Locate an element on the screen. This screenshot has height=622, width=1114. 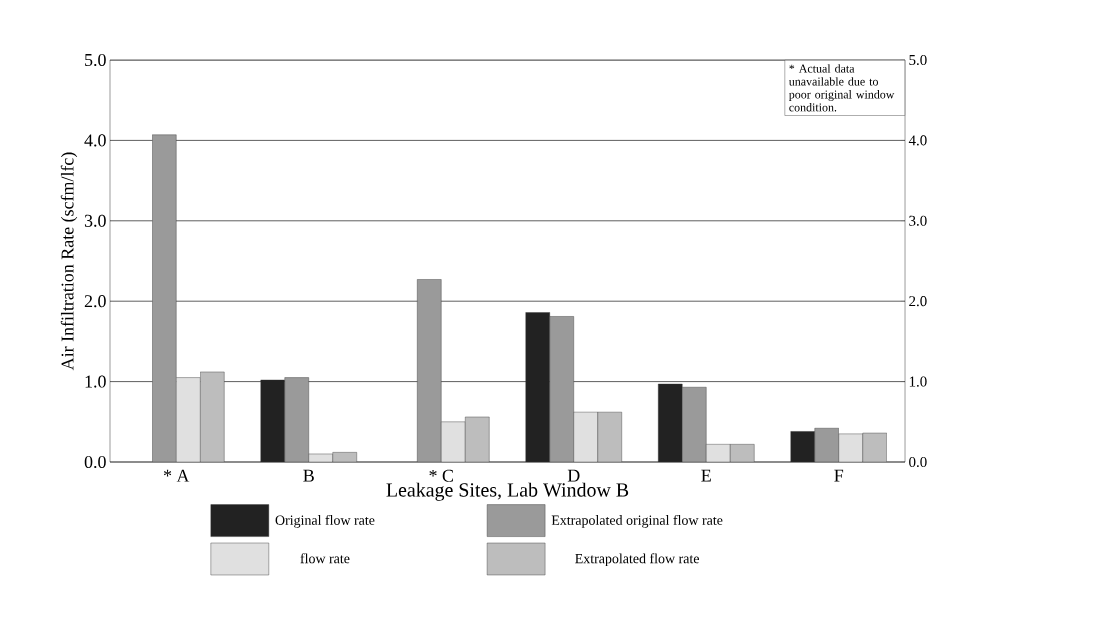
x-tick-label: F is located at coordinates (839, 475).